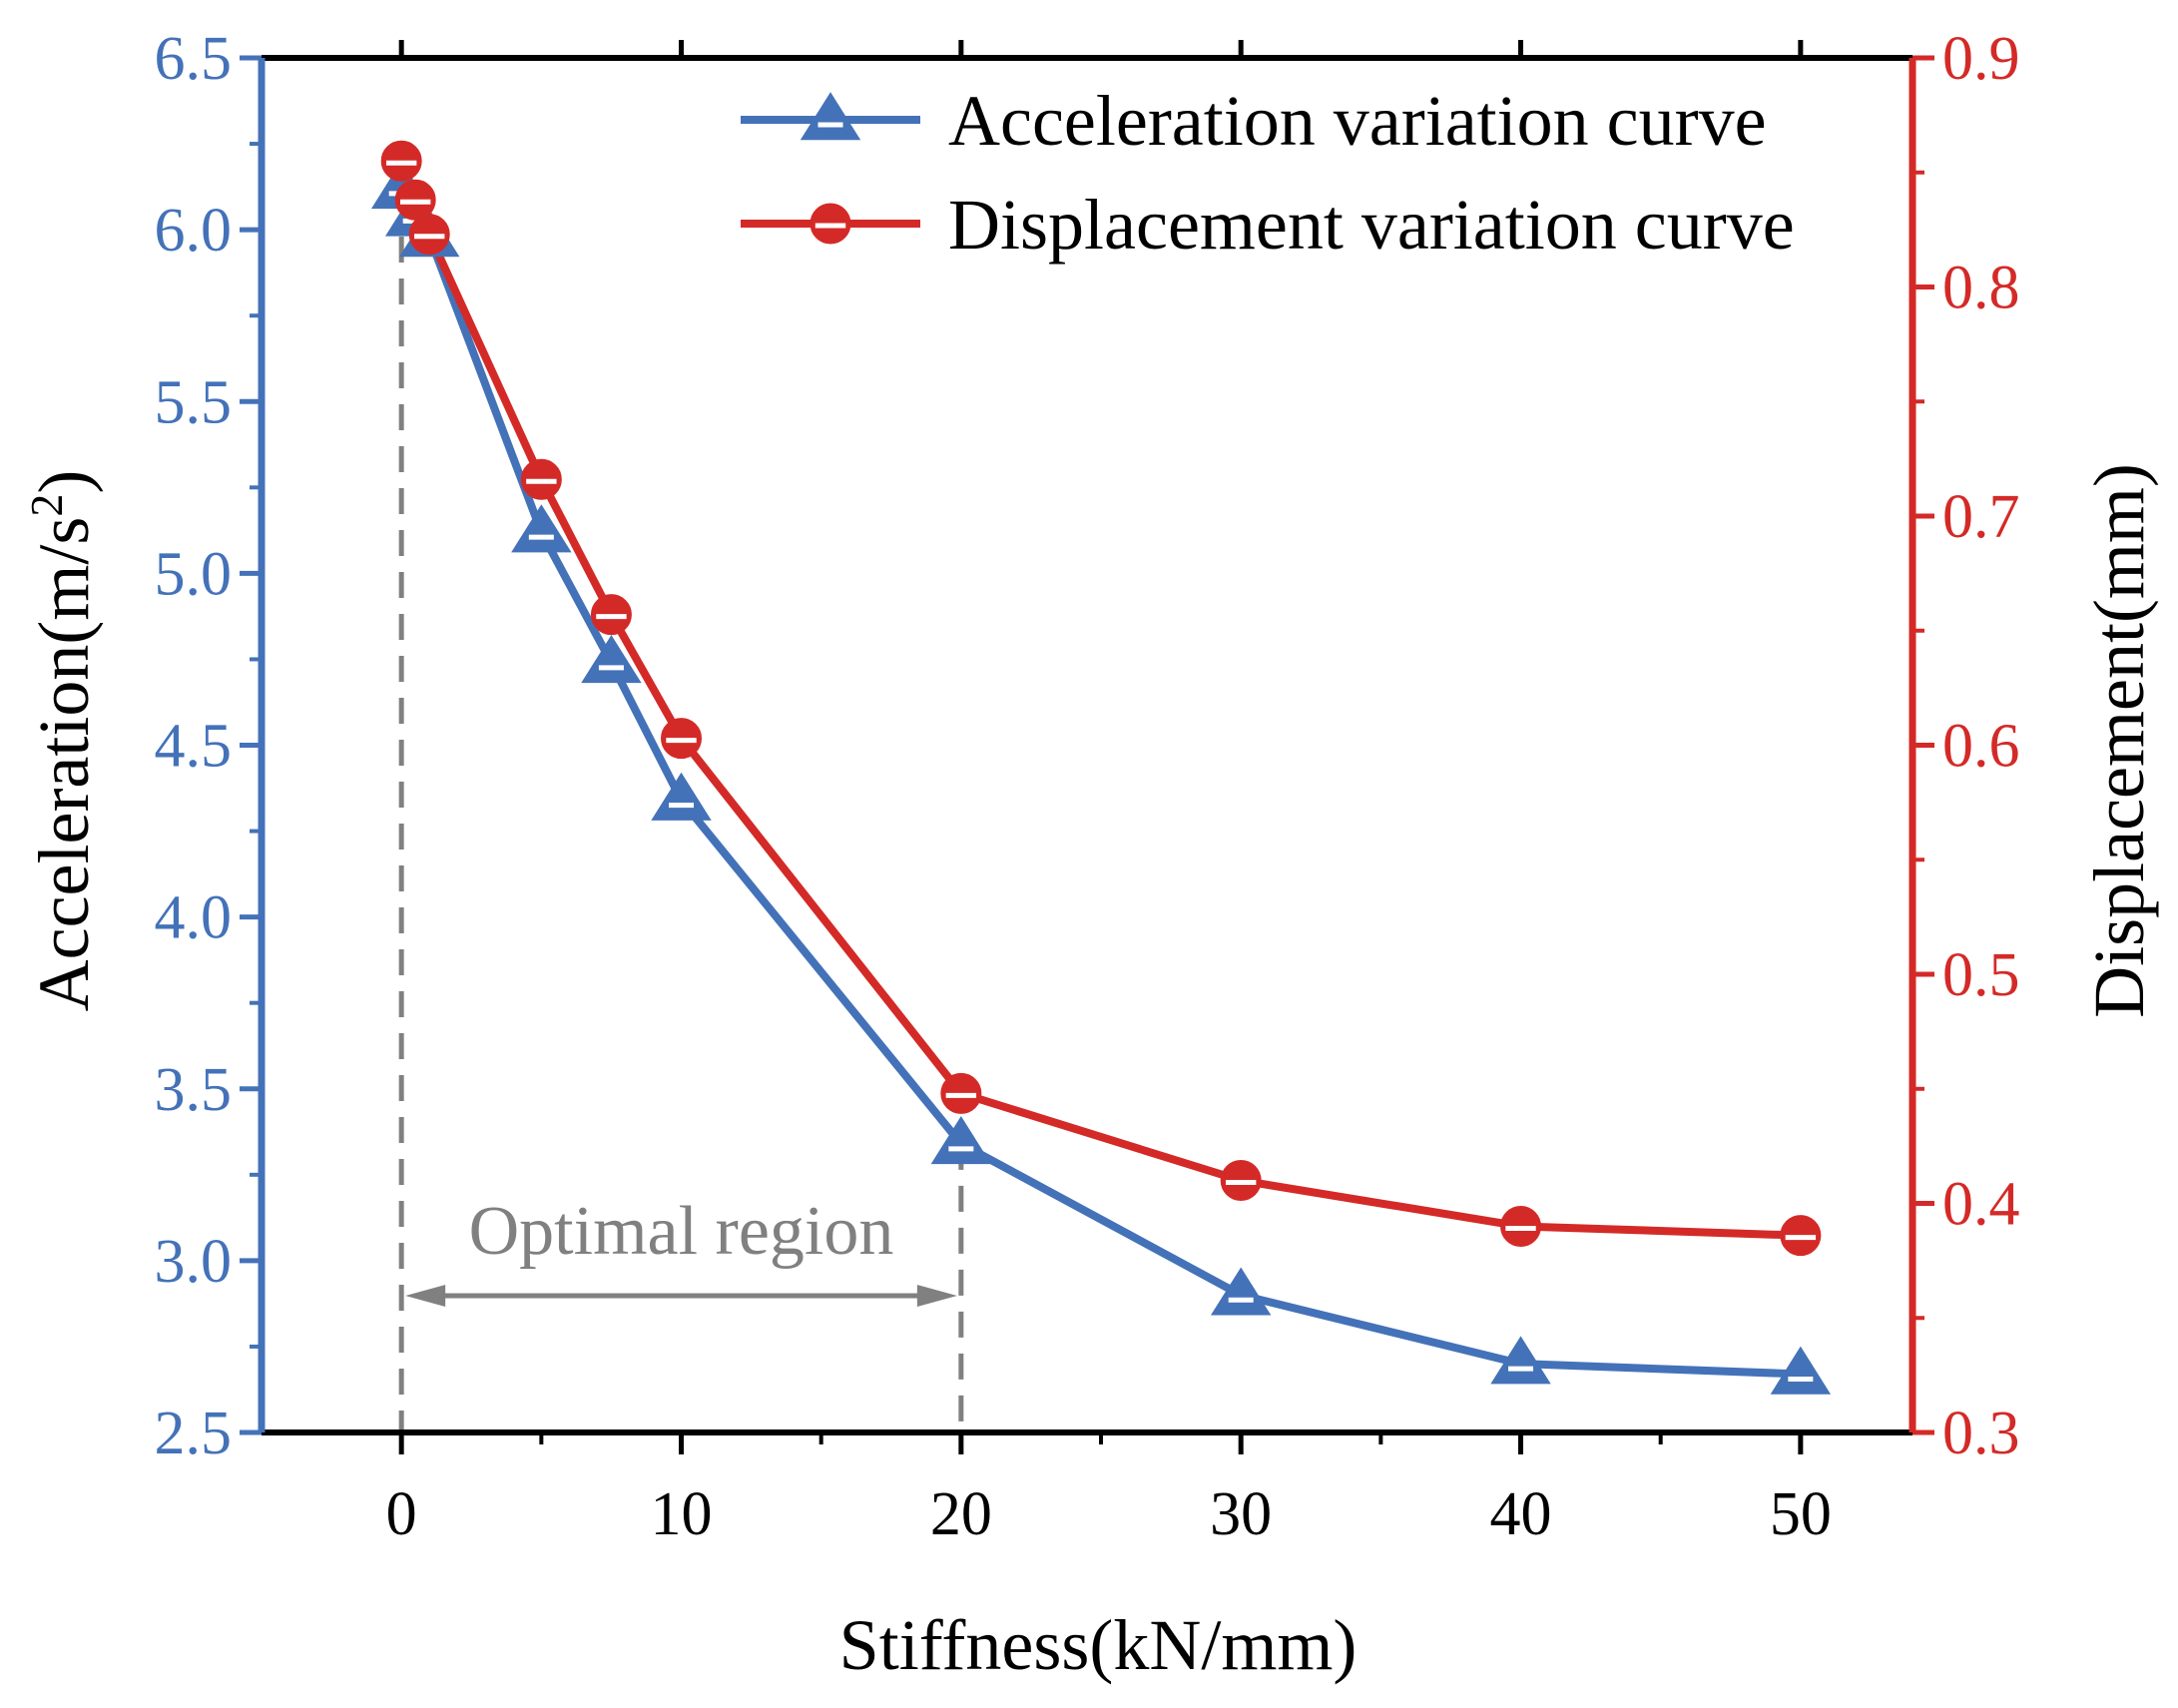 The width and height of the screenshot is (2178, 1708). Describe the element at coordinates (937, 1296) in the screenshot. I see `optimal-region-arrowhead-right` at that location.